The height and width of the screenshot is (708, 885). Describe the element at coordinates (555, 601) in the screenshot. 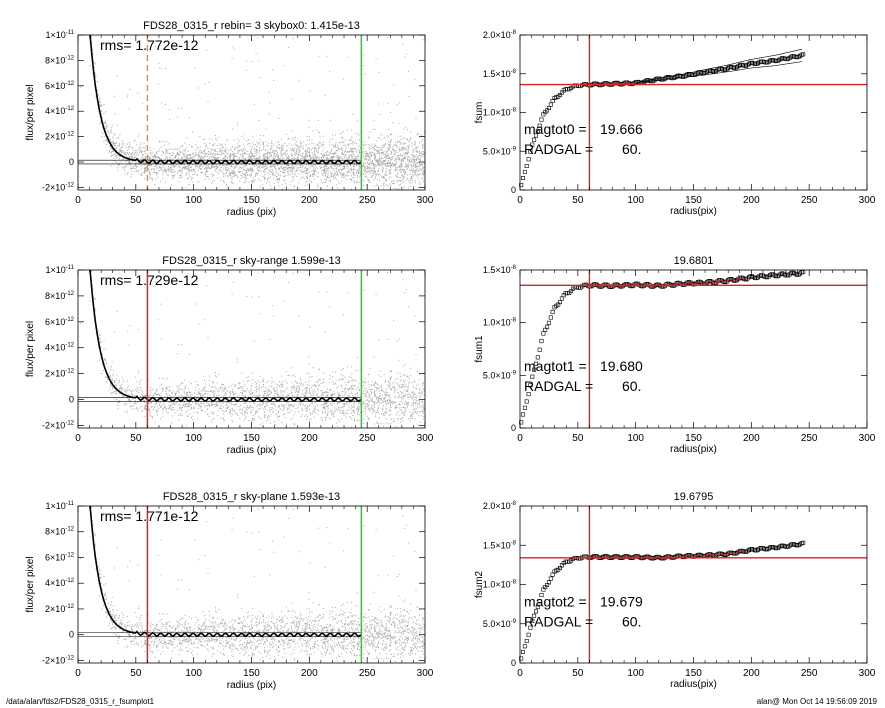

I see `magtot-label: magtot2 =` at that location.